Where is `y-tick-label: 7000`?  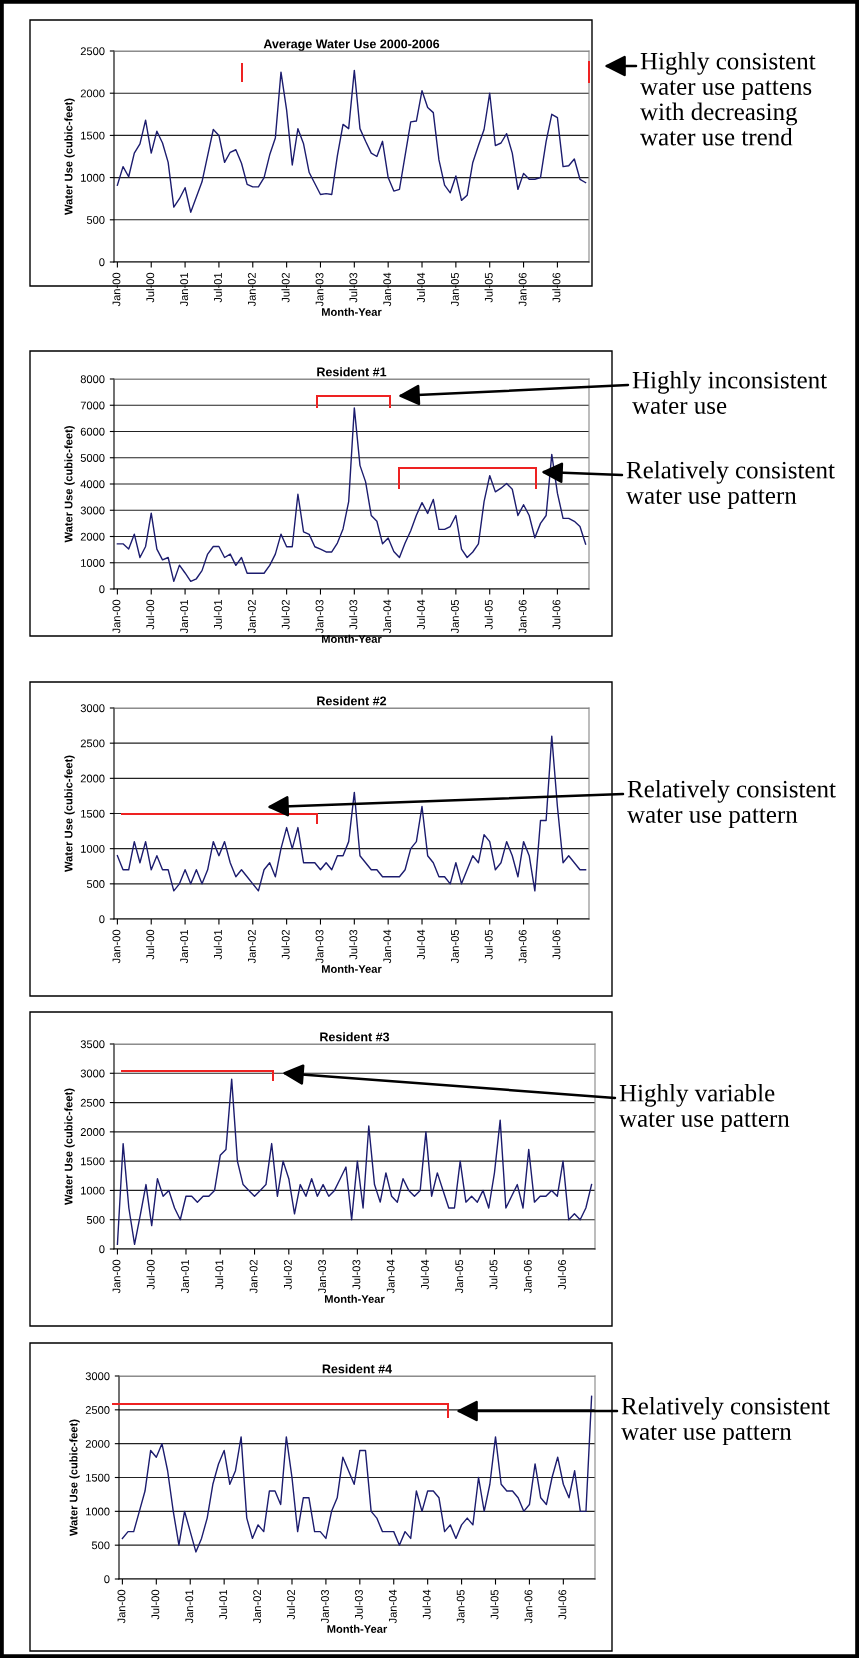 y-tick-label: 7000 is located at coordinates (92, 405).